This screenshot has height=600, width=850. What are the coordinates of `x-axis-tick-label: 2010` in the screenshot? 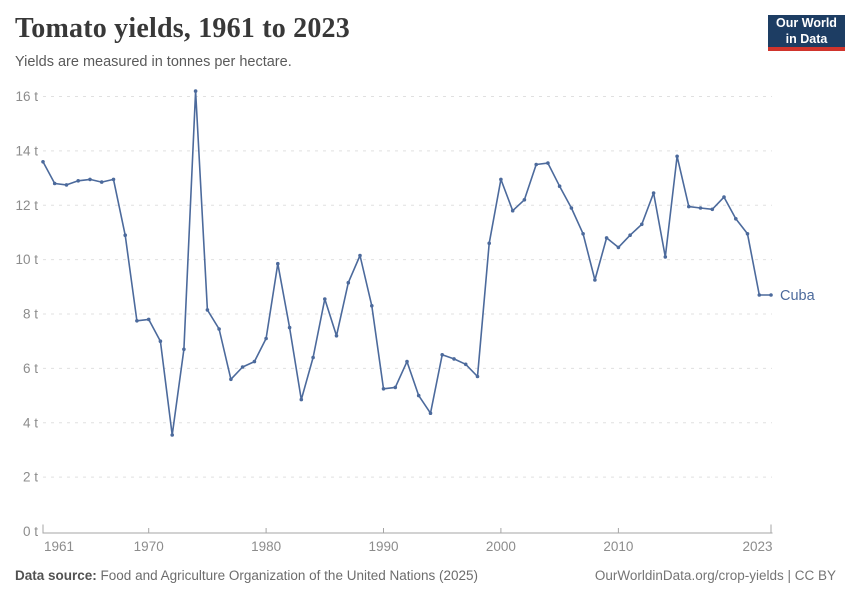 It's located at (618, 546).